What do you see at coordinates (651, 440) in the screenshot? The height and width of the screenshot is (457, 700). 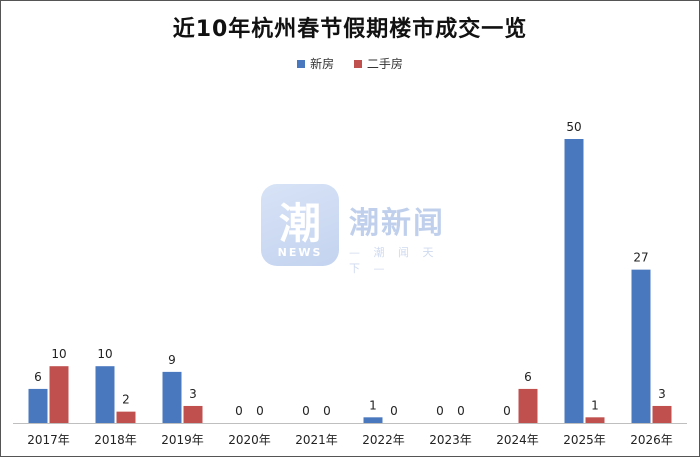 I see `x-tick-label-10: 2026年` at bounding box center [651, 440].